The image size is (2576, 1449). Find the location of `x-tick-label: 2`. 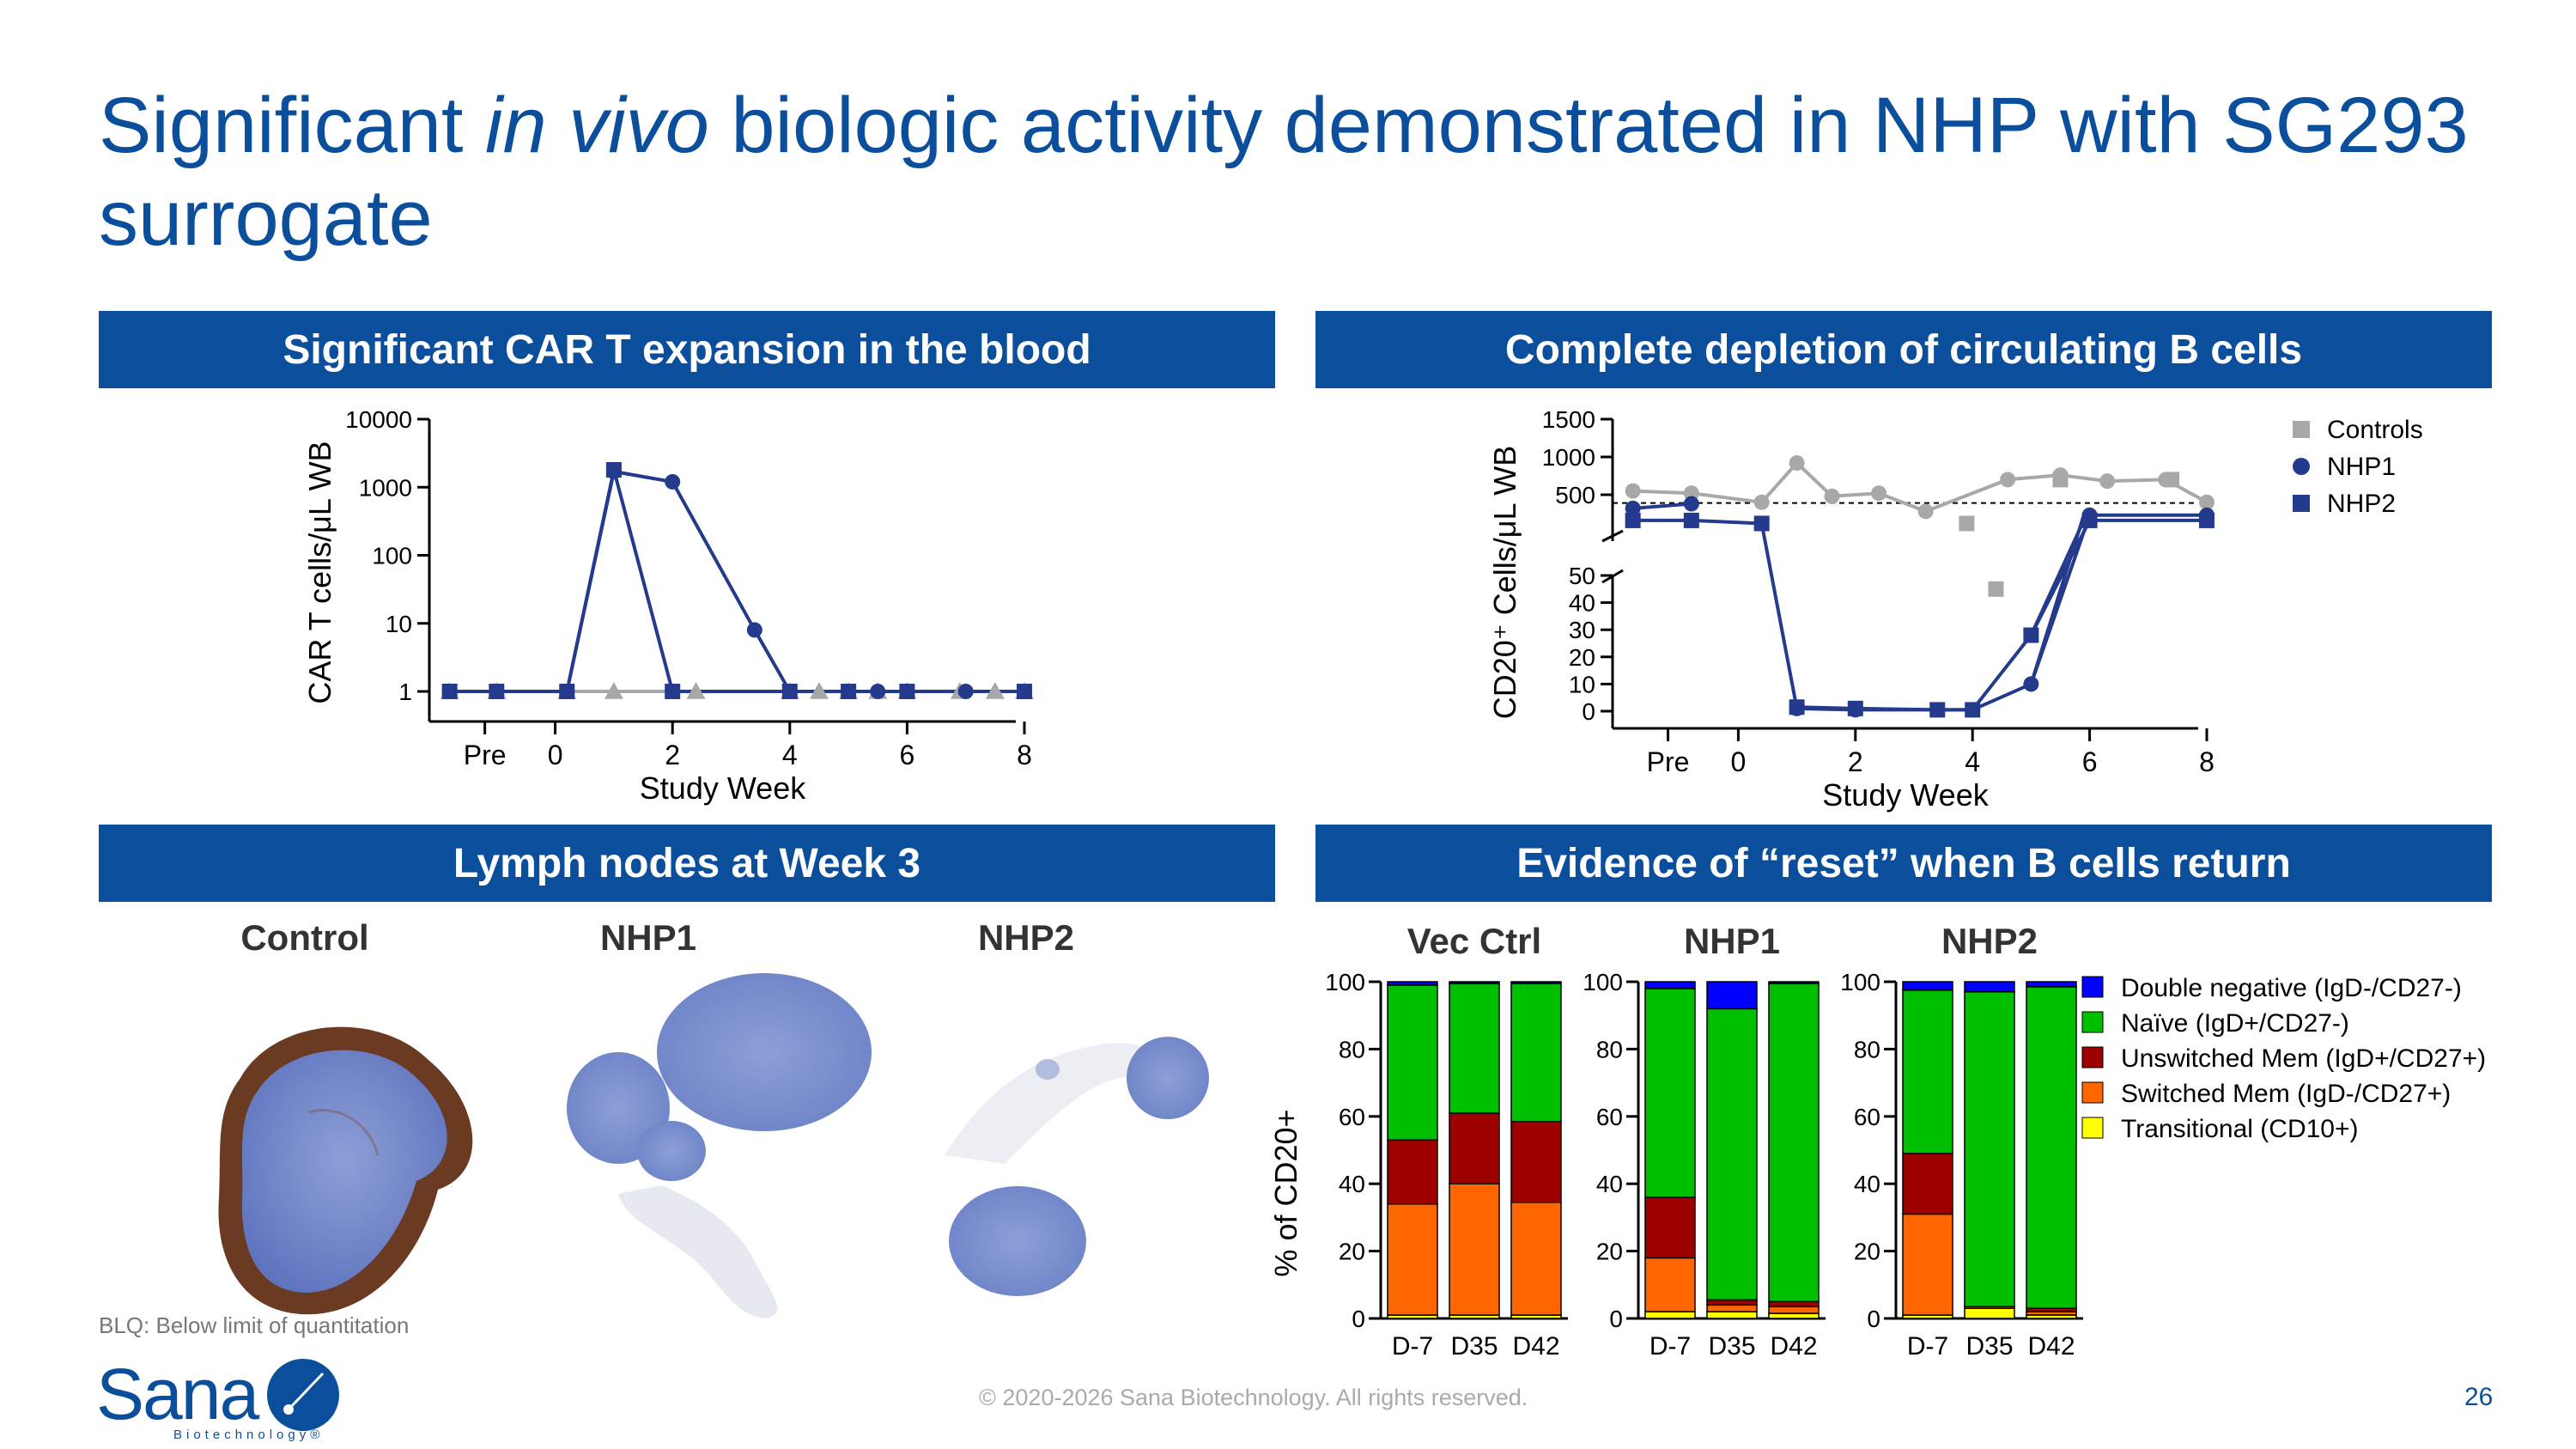

x-tick-label: 2 is located at coordinates (673, 755).